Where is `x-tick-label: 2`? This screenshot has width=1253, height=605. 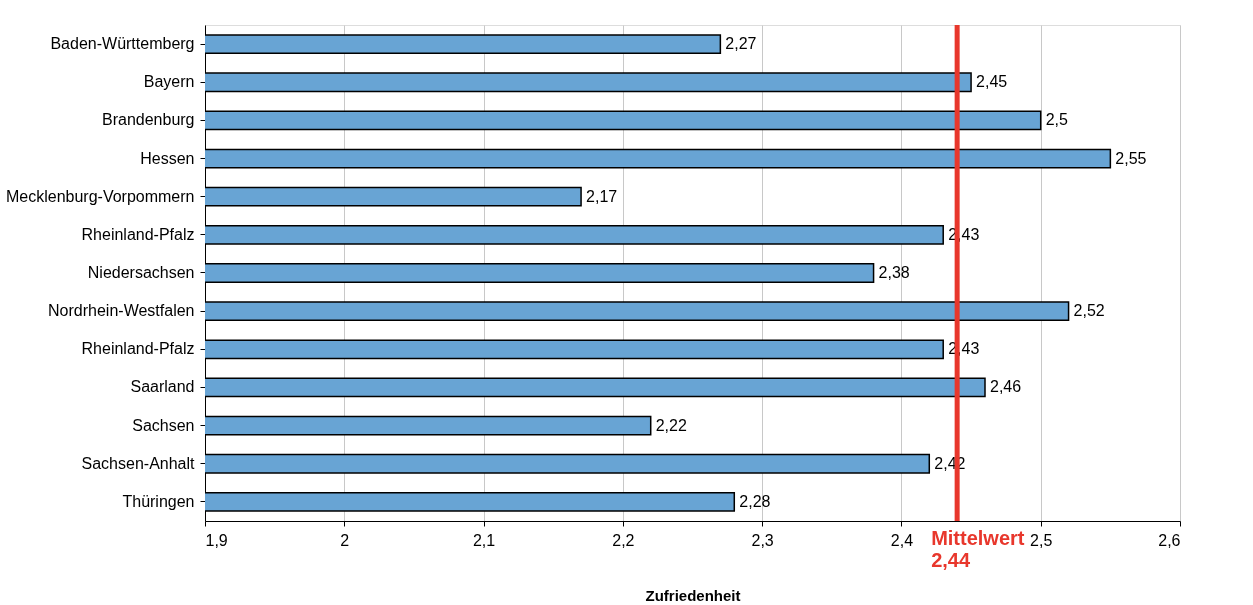
x-tick-label: 2 is located at coordinates (345, 540).